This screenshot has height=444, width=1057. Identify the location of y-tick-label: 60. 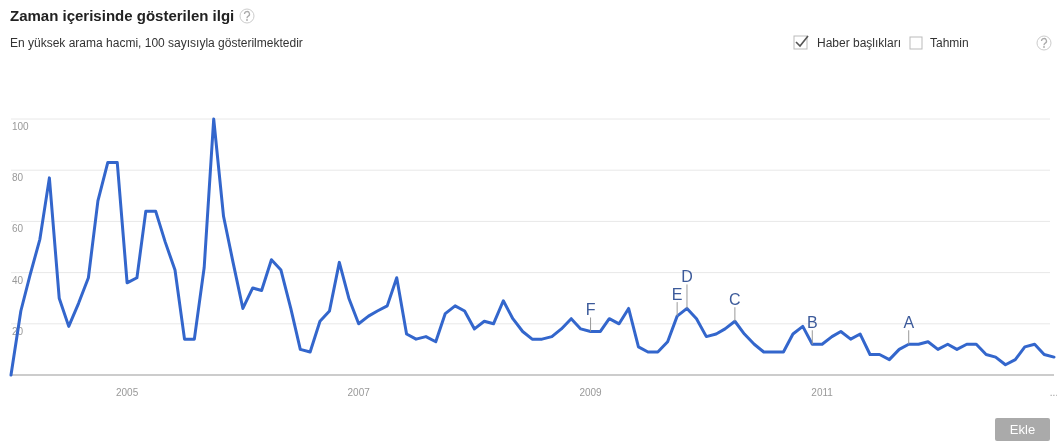
(18, 229).